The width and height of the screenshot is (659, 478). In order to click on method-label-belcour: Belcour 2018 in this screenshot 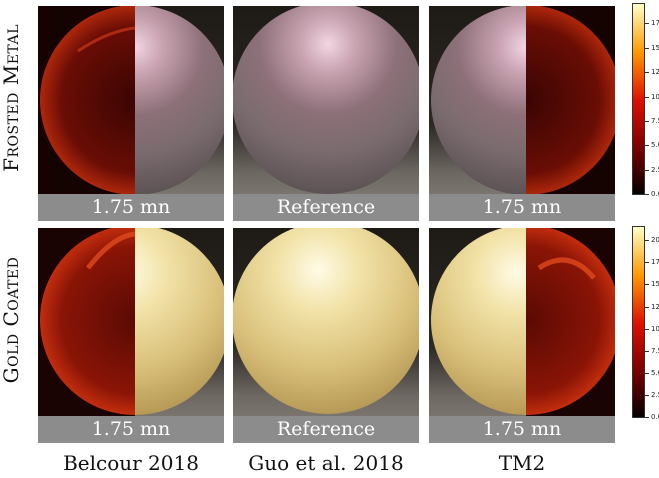, I will do `click(131, 463)`.